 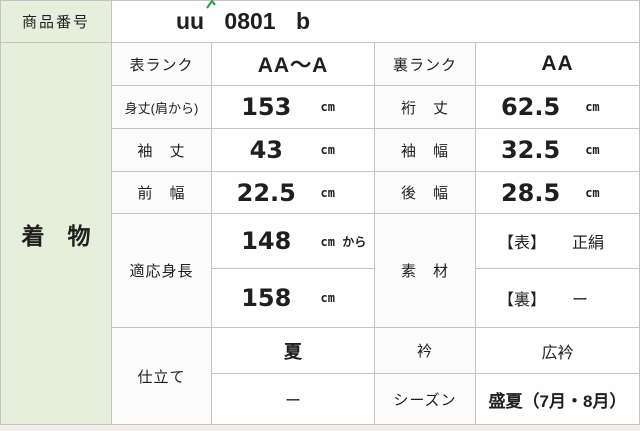 I want to click on yuki-length-value: 62.5, so click(x=530, y=107).